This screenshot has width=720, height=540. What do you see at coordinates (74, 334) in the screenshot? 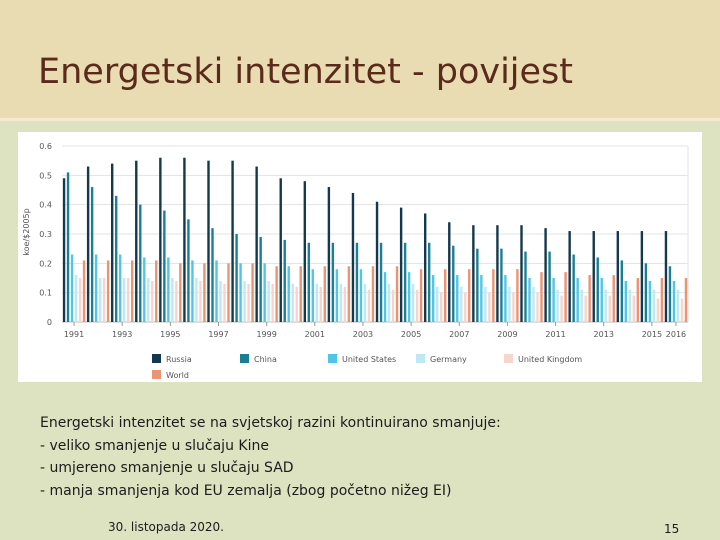
I see `x-tick-label: 1991` at bounding box center [74, 334].